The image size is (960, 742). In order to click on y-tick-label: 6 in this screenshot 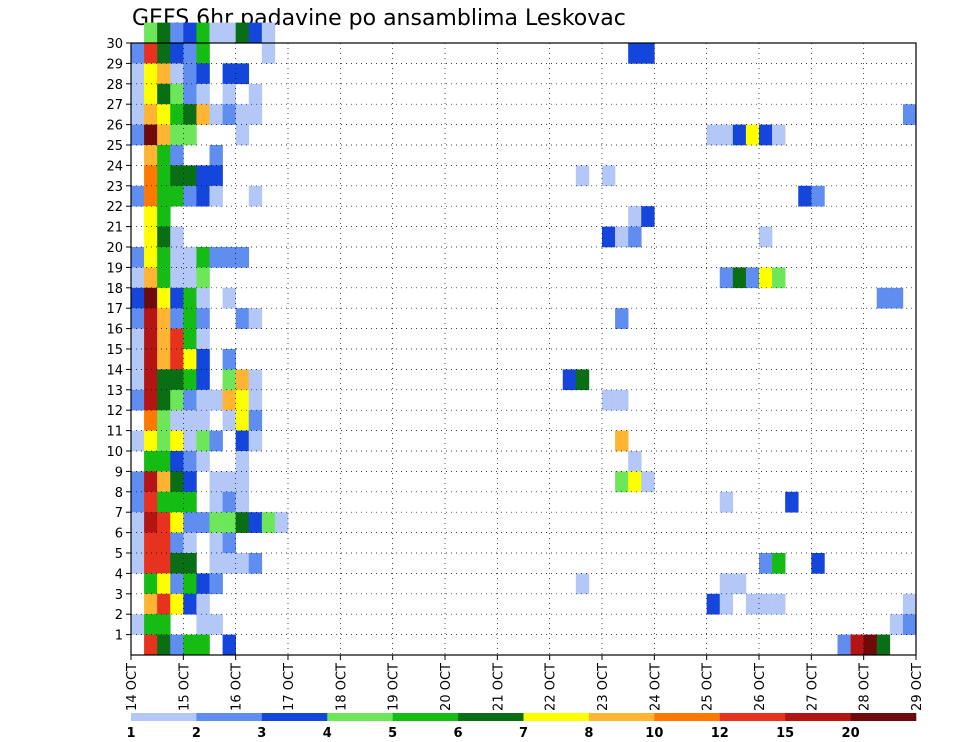, I will do `click(119, 534)`.